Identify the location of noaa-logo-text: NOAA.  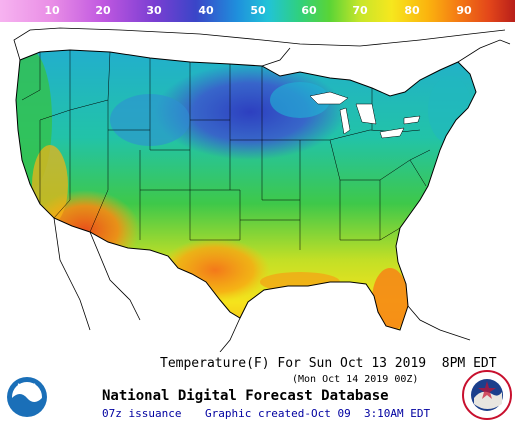
(27, 386).